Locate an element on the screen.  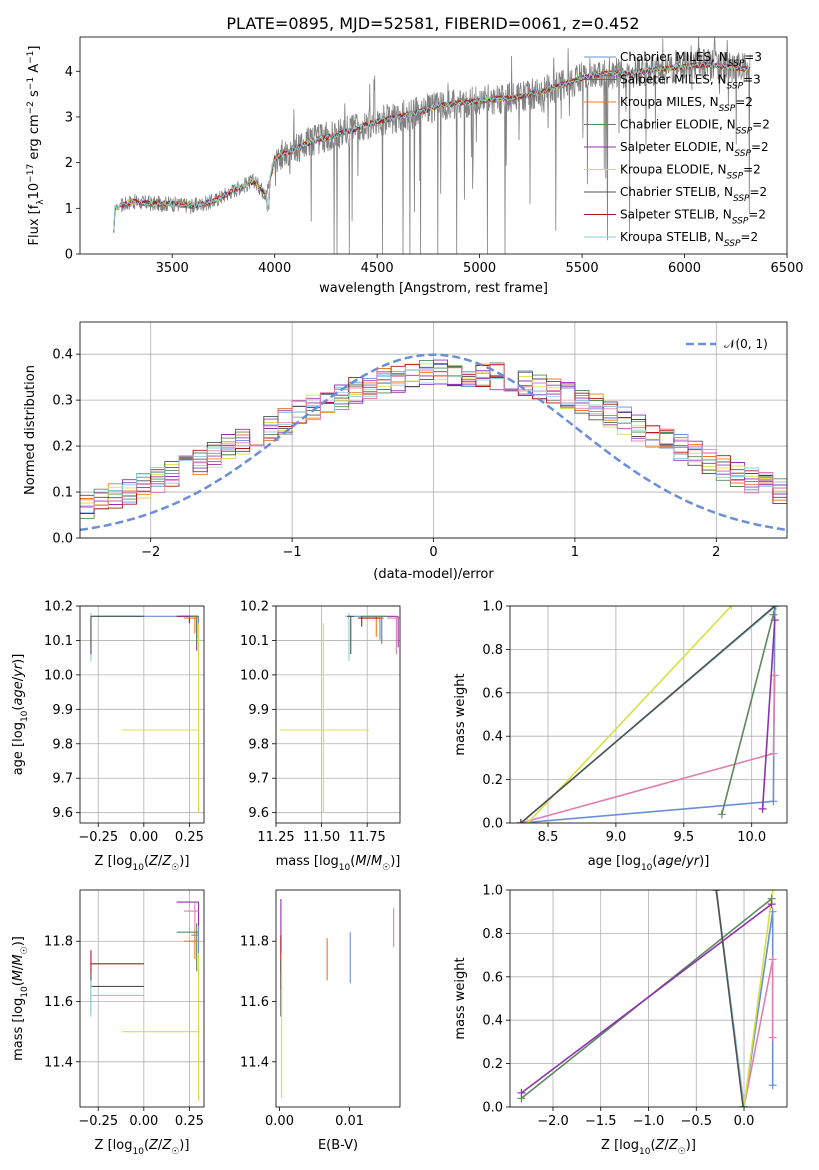
x-tick-label: 6000 is located at coordinates (684, 268).